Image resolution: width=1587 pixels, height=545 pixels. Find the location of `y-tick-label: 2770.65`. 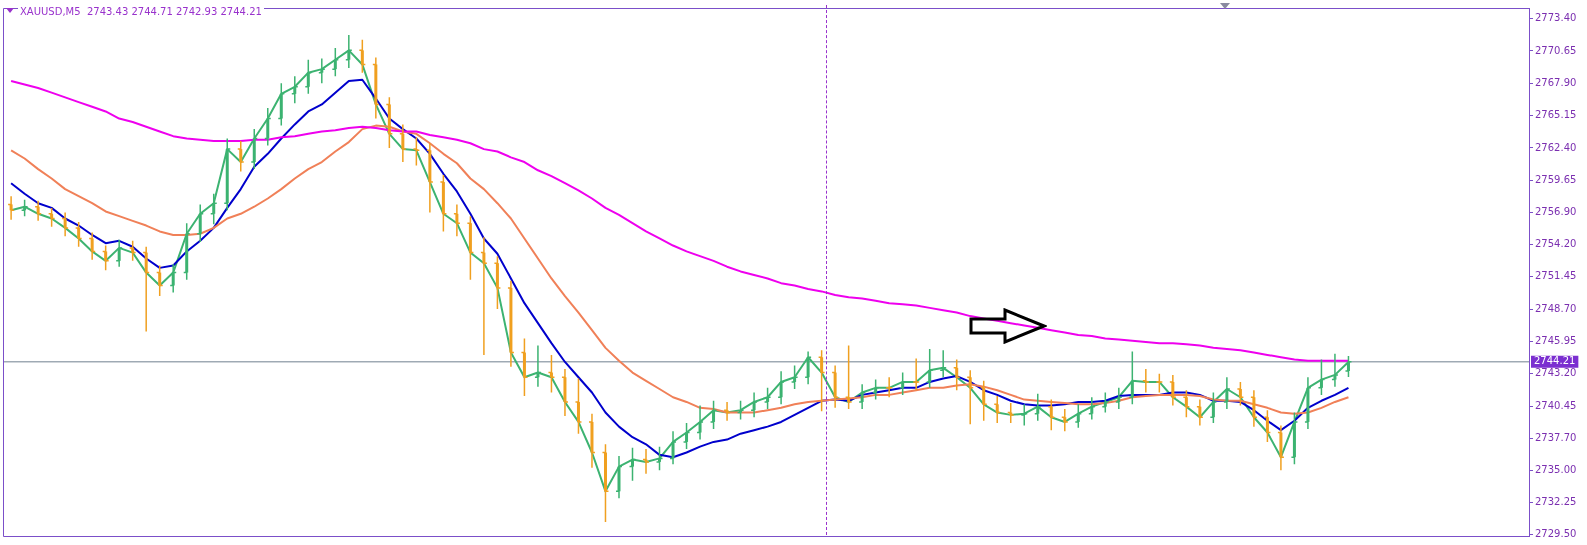

y-tick-label: 2770.65 is located at coordinates (1556, 50).